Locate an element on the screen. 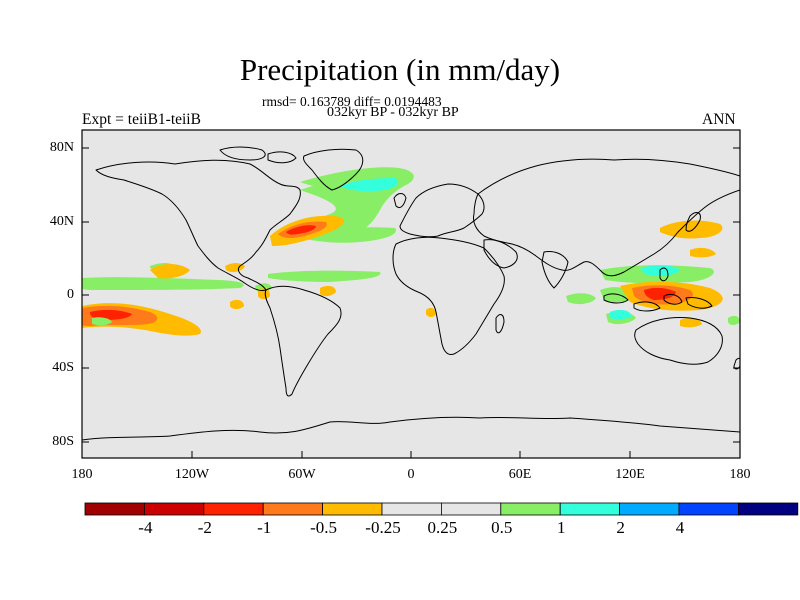 The height and width of the screenshot is (600, 800). australia-coastline is located at coordinates (678, 341).